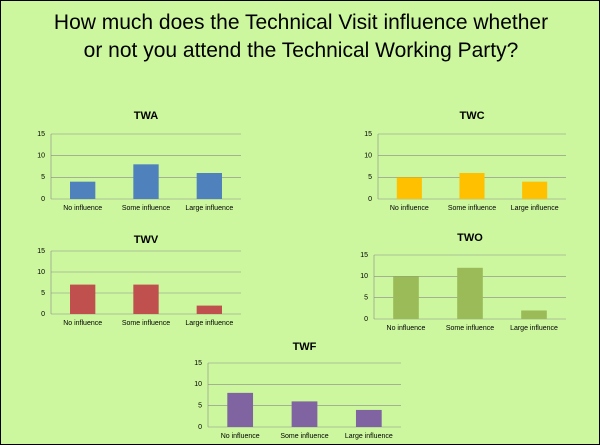  What do you see at coordinates (471, 116) in the screenshot?
I see `chart-title: TWC` at bounding box center [471, 116].